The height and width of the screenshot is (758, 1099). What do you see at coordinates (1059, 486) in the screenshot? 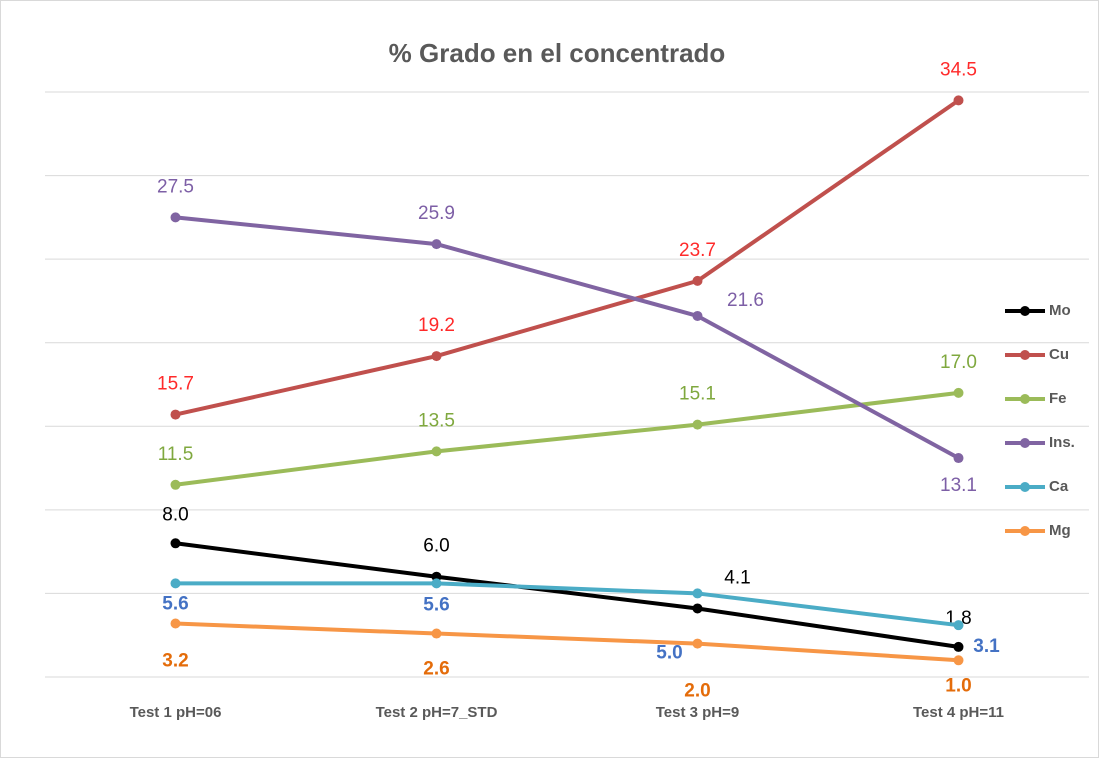
I see `legend-label: Ca` at bounding box center [1059, 486].